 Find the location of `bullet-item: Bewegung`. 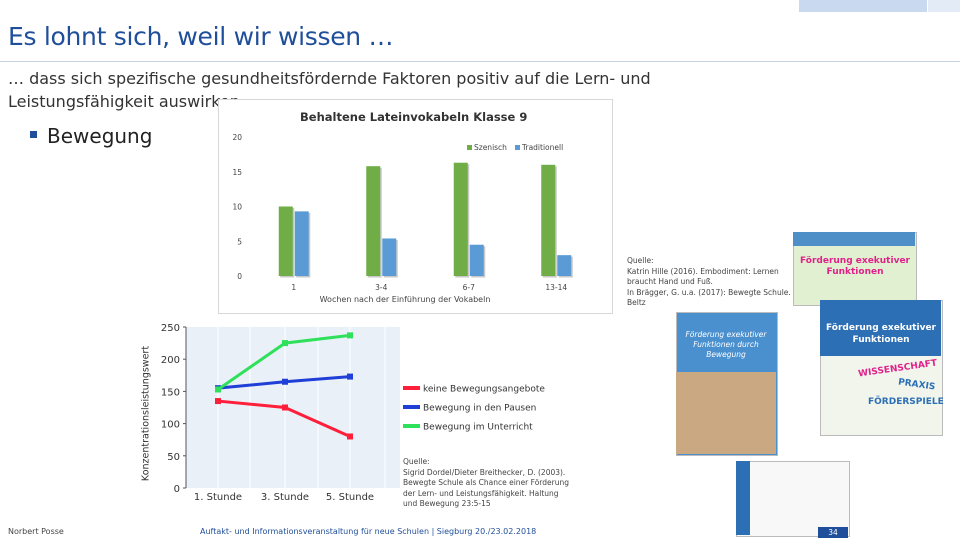

bullet-item: Bewegung is located at coordinates (91, 136).